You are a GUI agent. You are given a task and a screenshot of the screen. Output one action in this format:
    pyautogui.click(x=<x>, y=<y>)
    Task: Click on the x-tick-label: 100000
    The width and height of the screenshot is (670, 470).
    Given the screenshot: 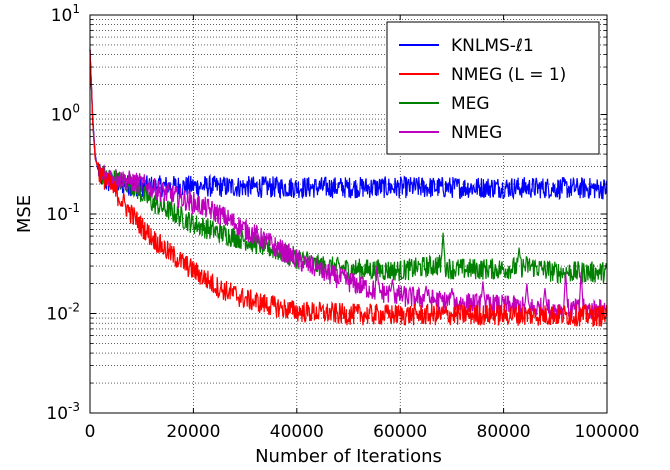 What is the action you would take?
    pyautogui.click(x=607, y=432)
    